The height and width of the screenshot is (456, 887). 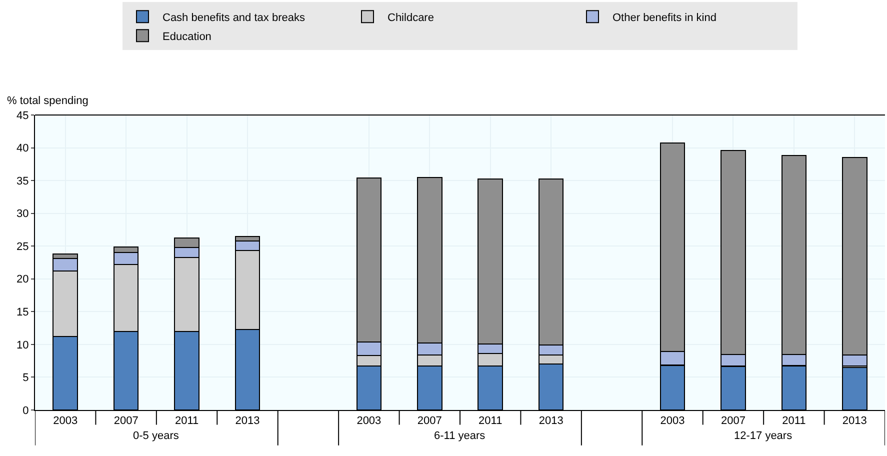 What do you see at coordinates (156, 436) in the screenshot?
I see `text: 0-5 years` at bounding box center [156, 436].